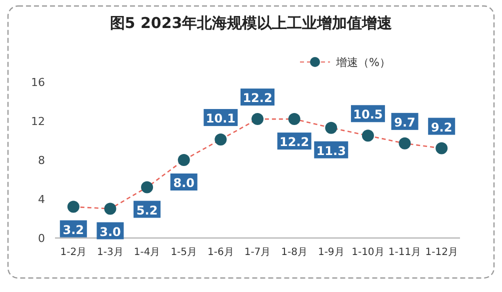 The image size is (502, 292). What do you see at coordinates (38, 82) in the screenshot?
I see `y-tick-label: 16` at bounding box center [38, 82].